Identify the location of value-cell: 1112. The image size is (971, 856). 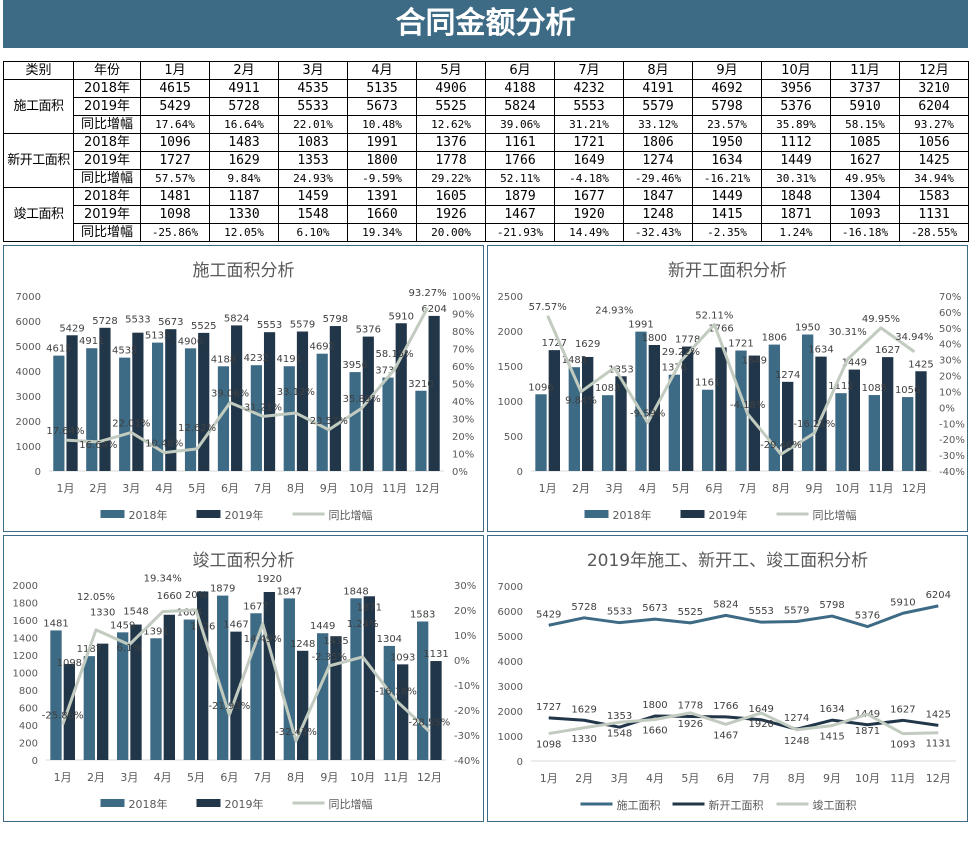
(796, 142).